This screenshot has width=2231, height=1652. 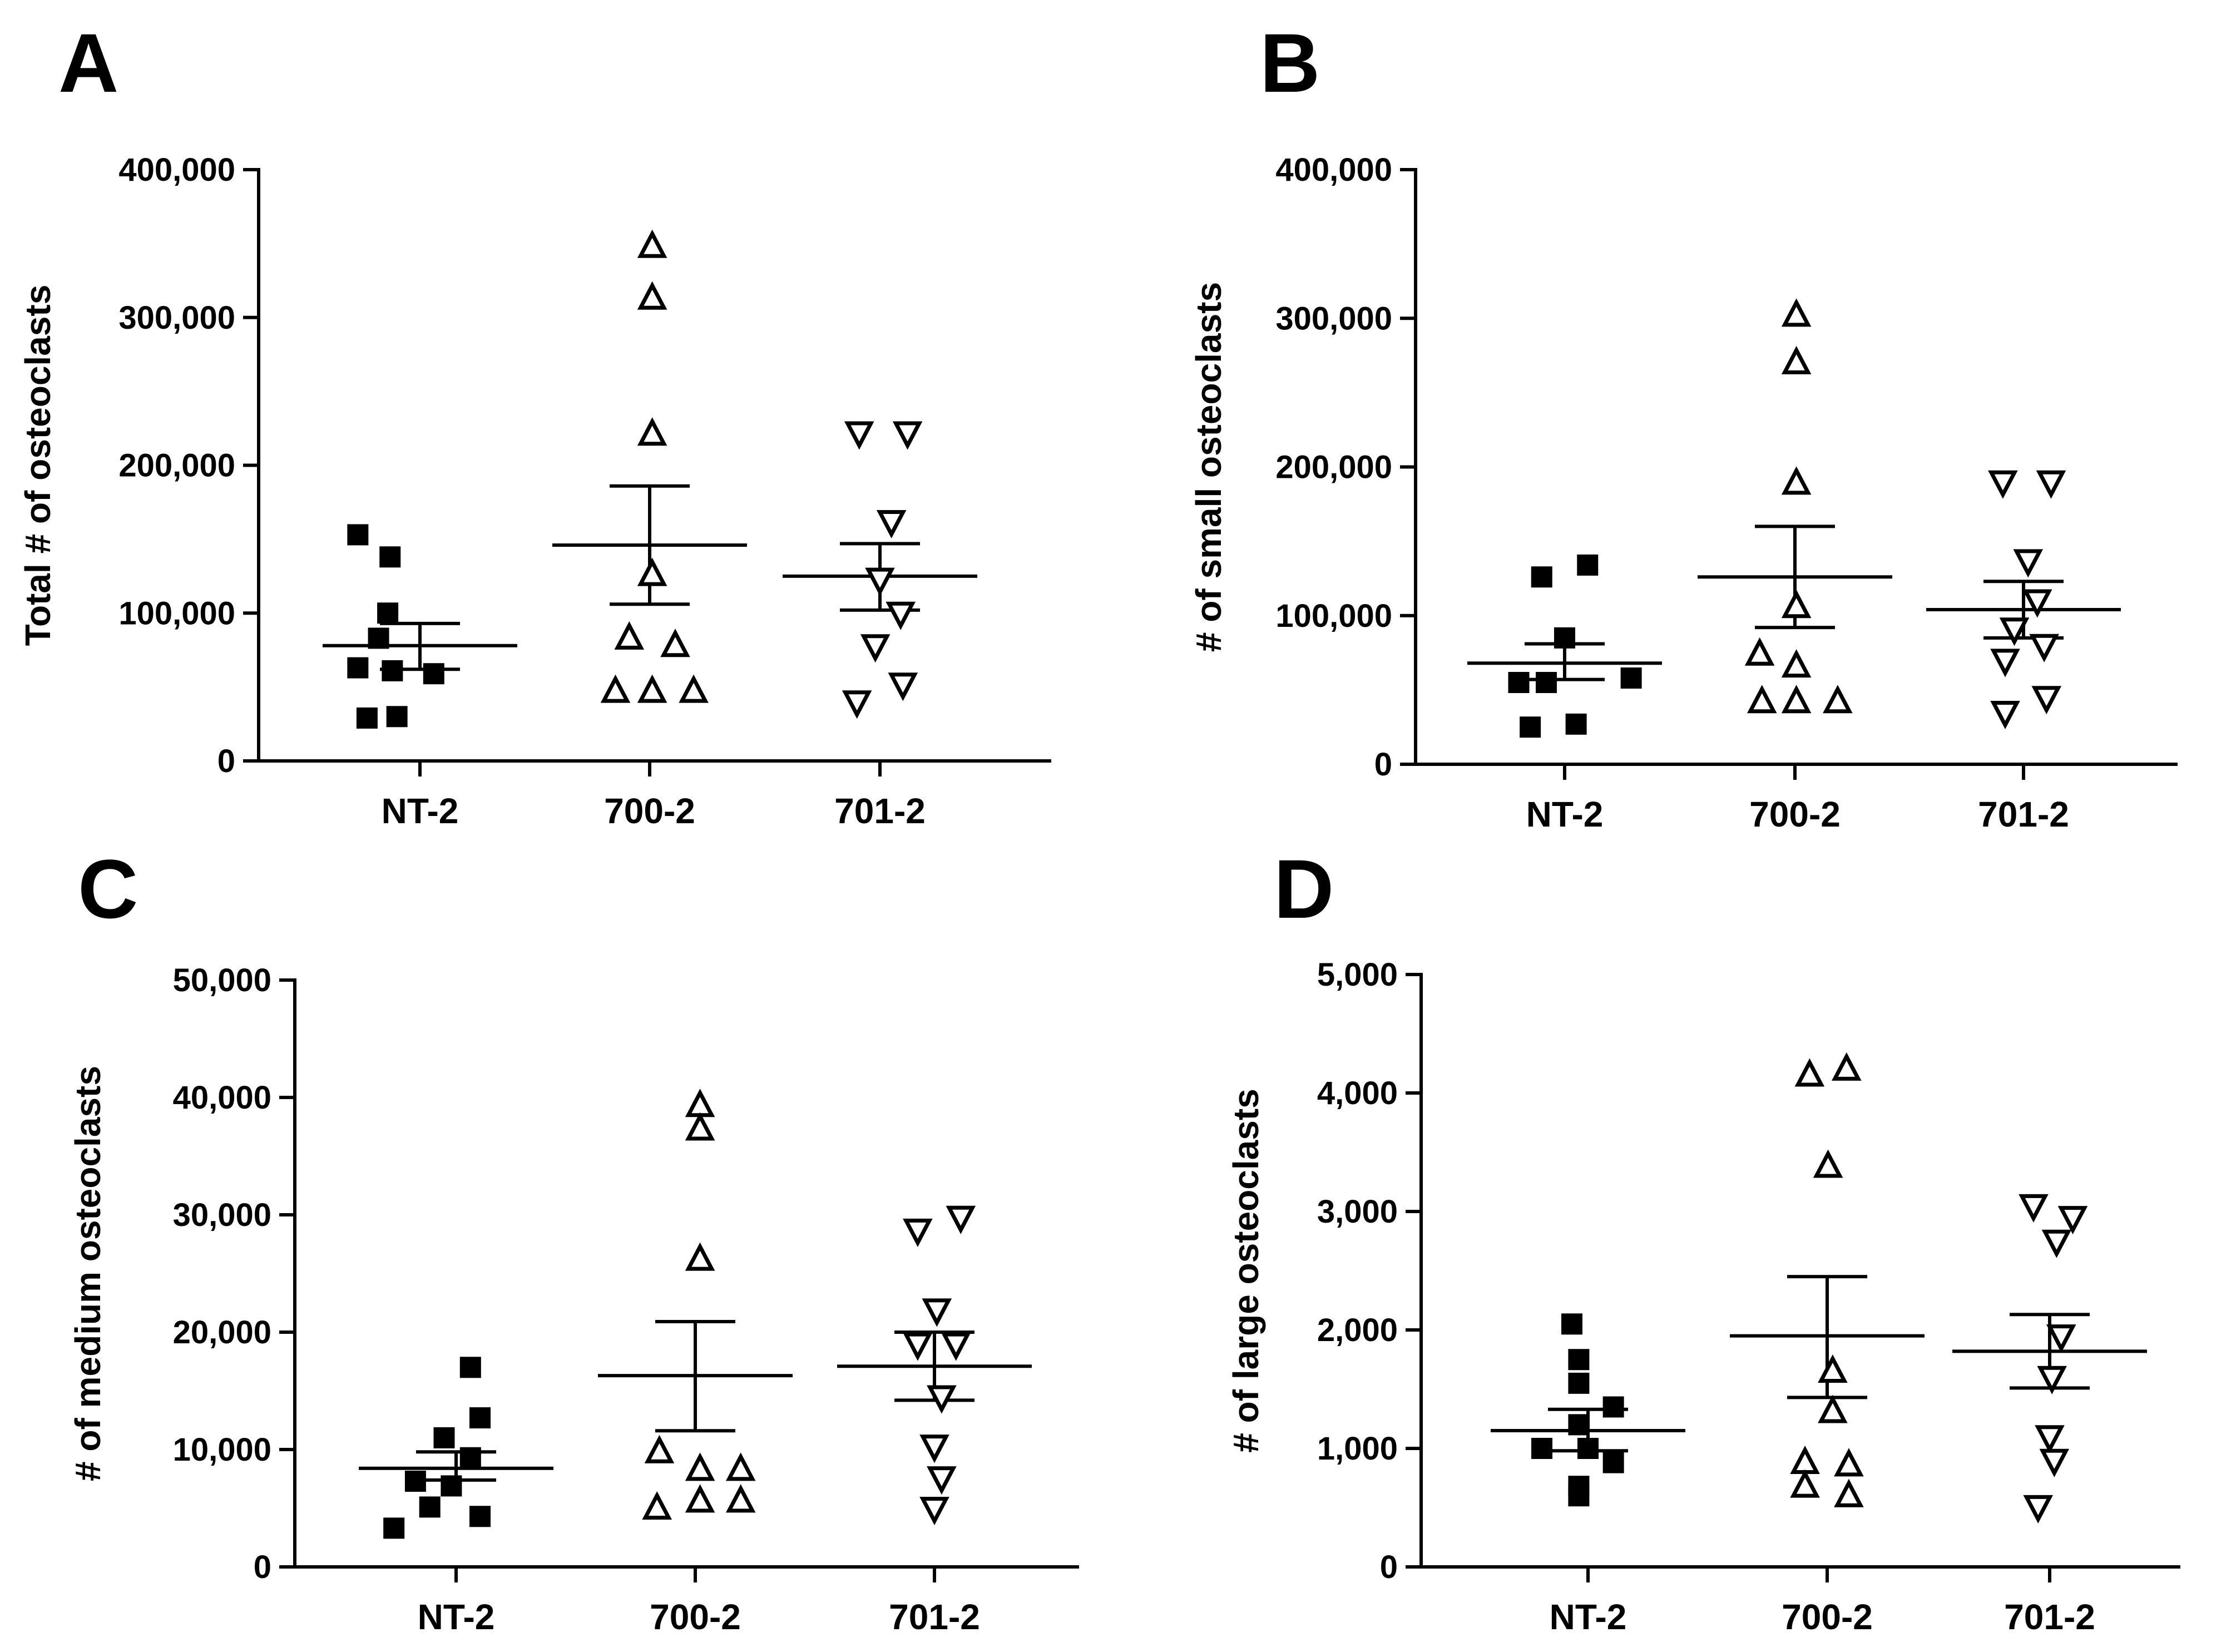 I want to click on y-tick-label: 200,000, so click(x=1333, y=467).